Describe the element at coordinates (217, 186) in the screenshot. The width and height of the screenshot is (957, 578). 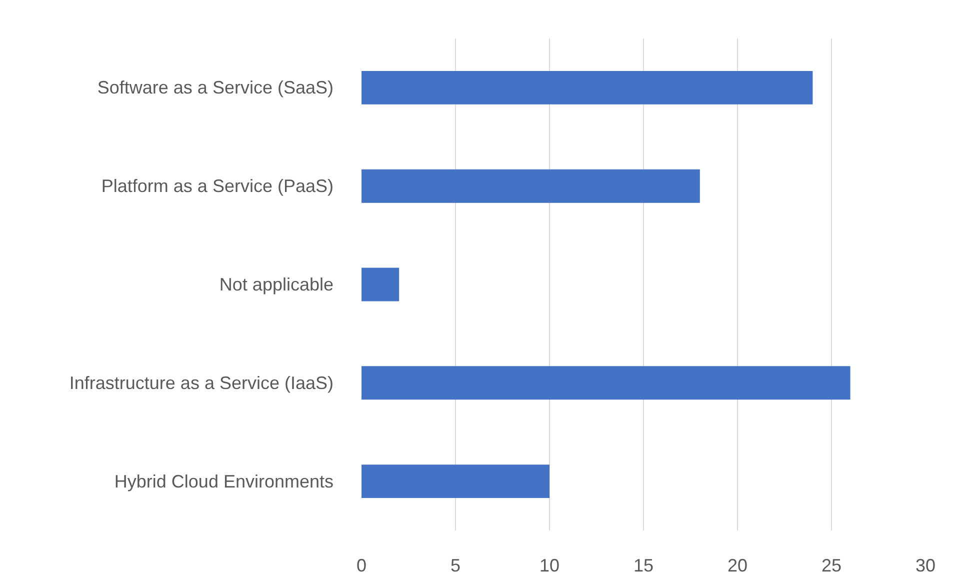
I see `y-tick-label: Platform as a Service (PaaS)` at that location.